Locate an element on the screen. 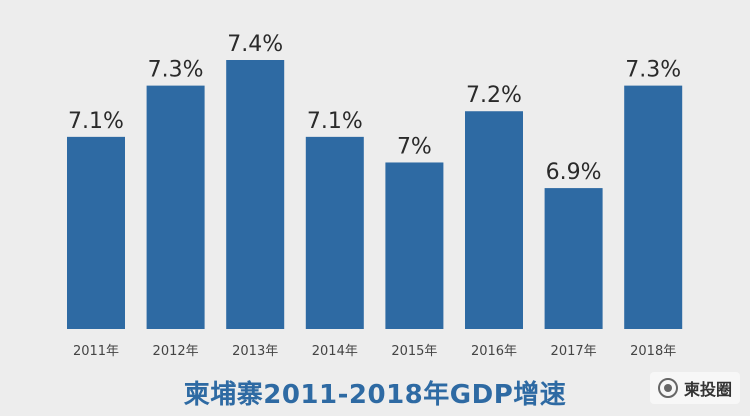 Image resolution: width=750 pixels, height=416 pixels. x-tick-label-2014年: 2014年 is located at coordinates (335, 351).